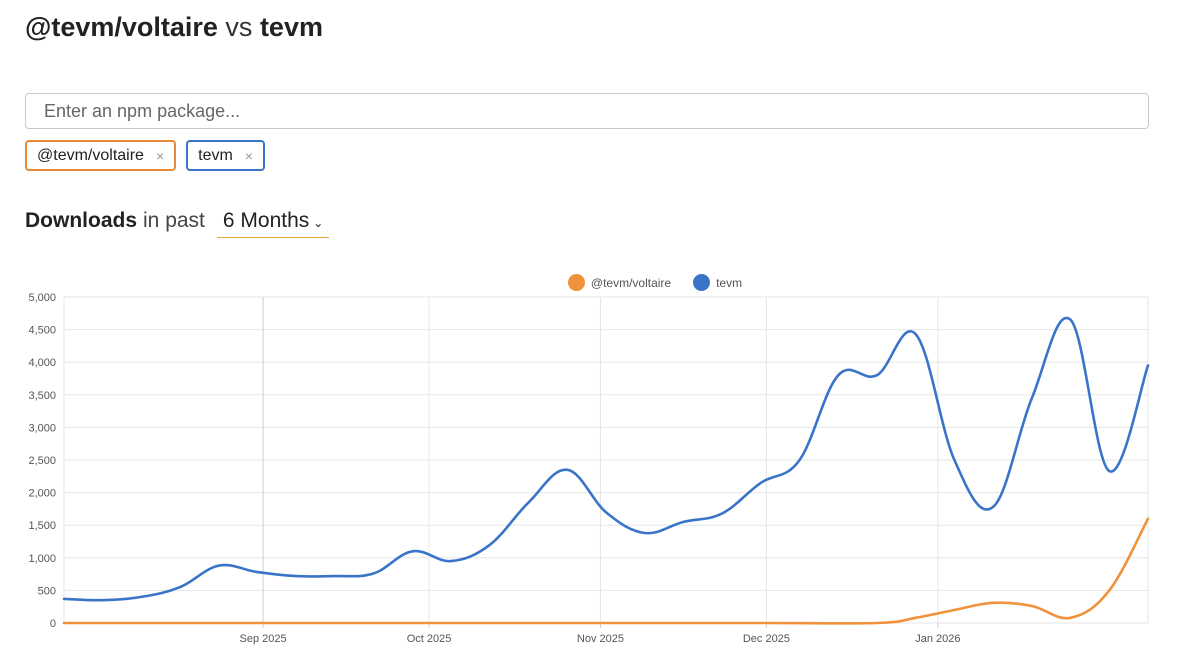 This screenshot has width=1200, height=666. What do you see at coordinates (587, 111) in the screenshot?
I see `package-search-input` at bounding box center [587, 111].